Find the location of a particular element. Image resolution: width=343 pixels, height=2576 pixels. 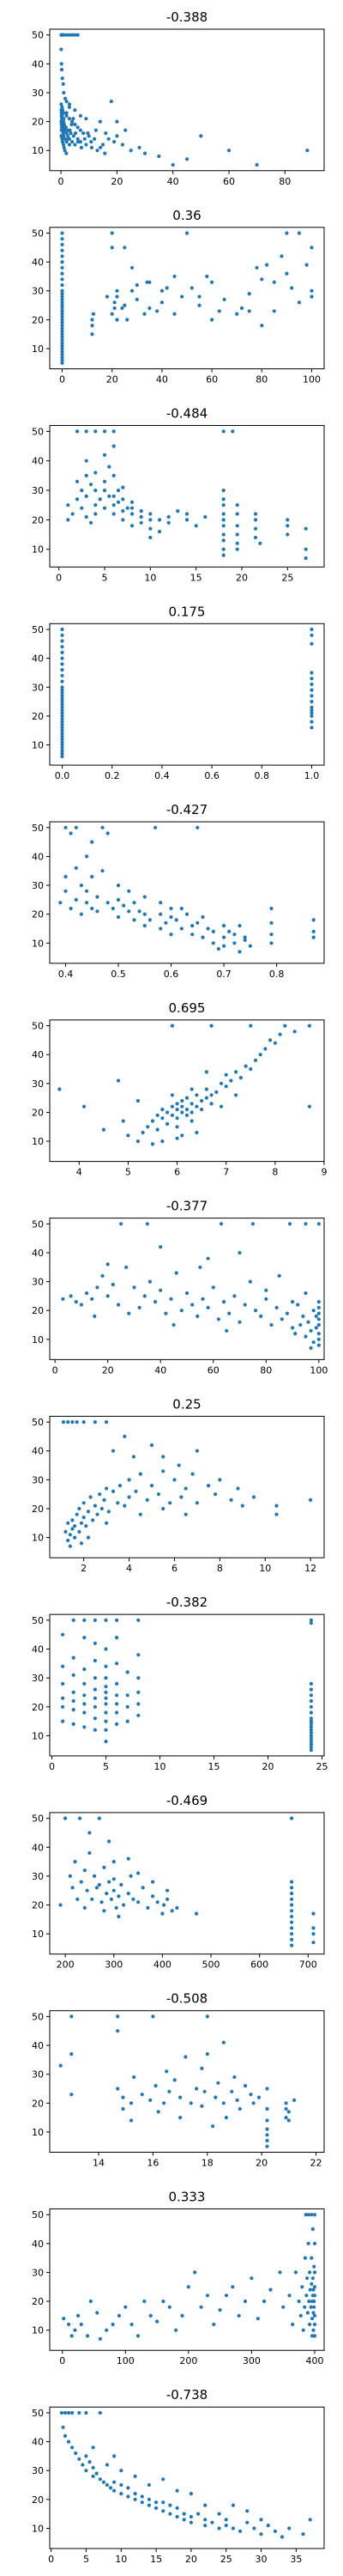

x-tick-label: 1.0 is located at coordinates (312, 775).